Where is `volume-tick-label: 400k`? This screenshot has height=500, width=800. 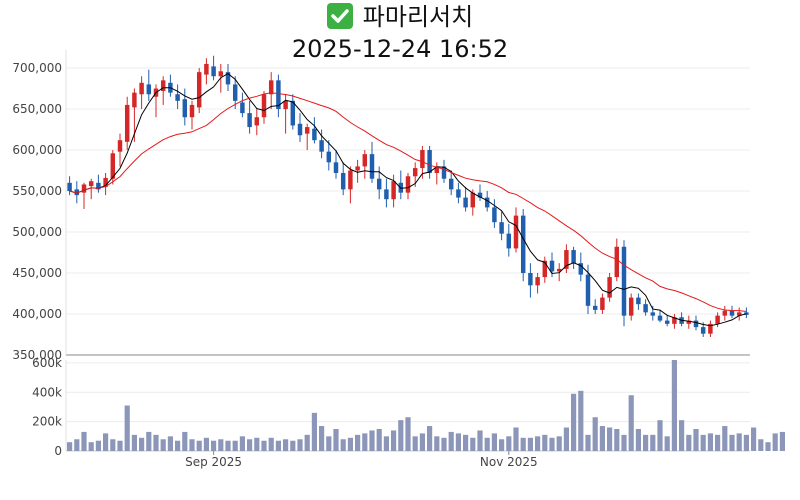 volume-tick-label: 400k is located at coordinates (47, 392).